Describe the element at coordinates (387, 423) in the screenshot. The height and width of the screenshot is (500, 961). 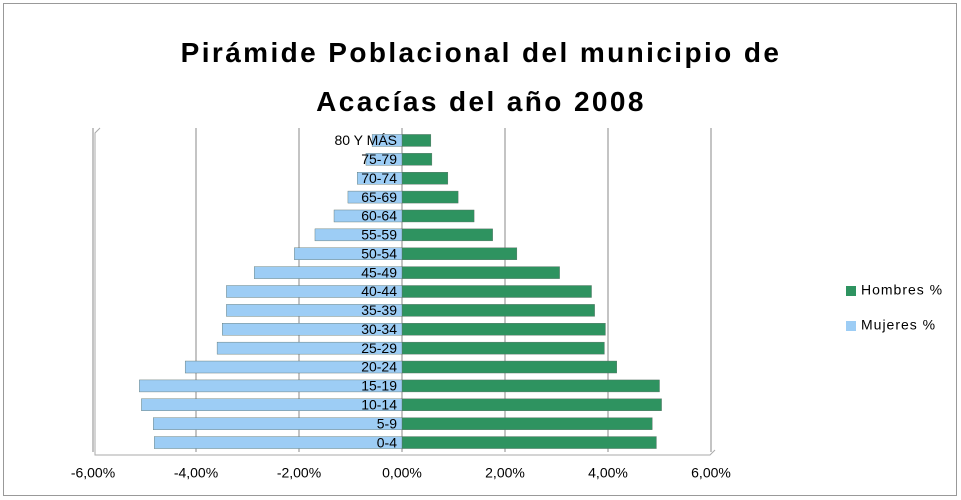
I see `y-tick-label: 5-9` at that location.